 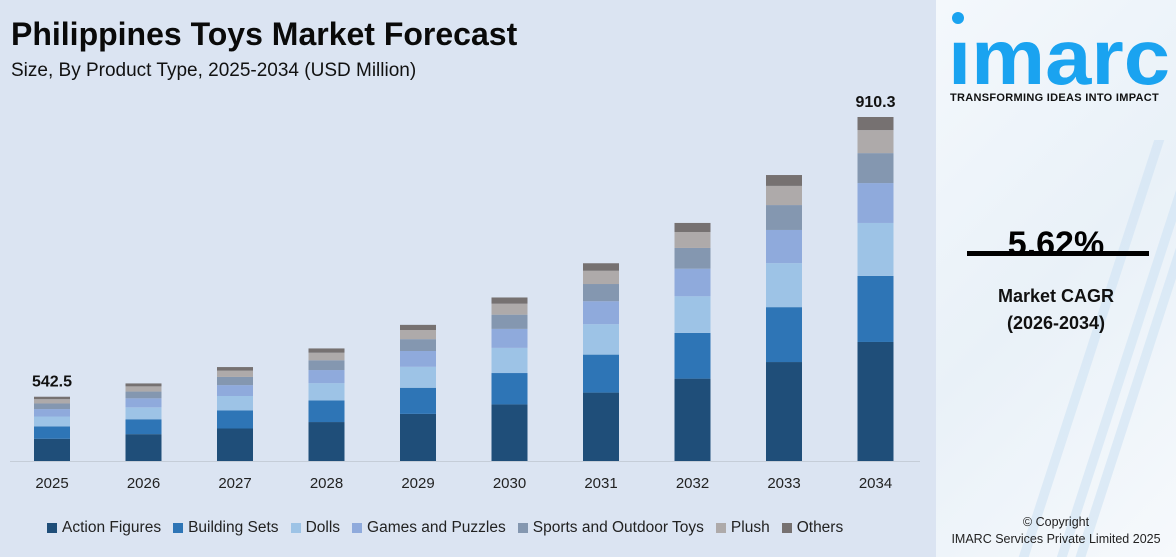 What do you see at coordinates (783, 483) in the screenshot?
I see `x-tick-label: 2033` at bounding box center [783, 483].